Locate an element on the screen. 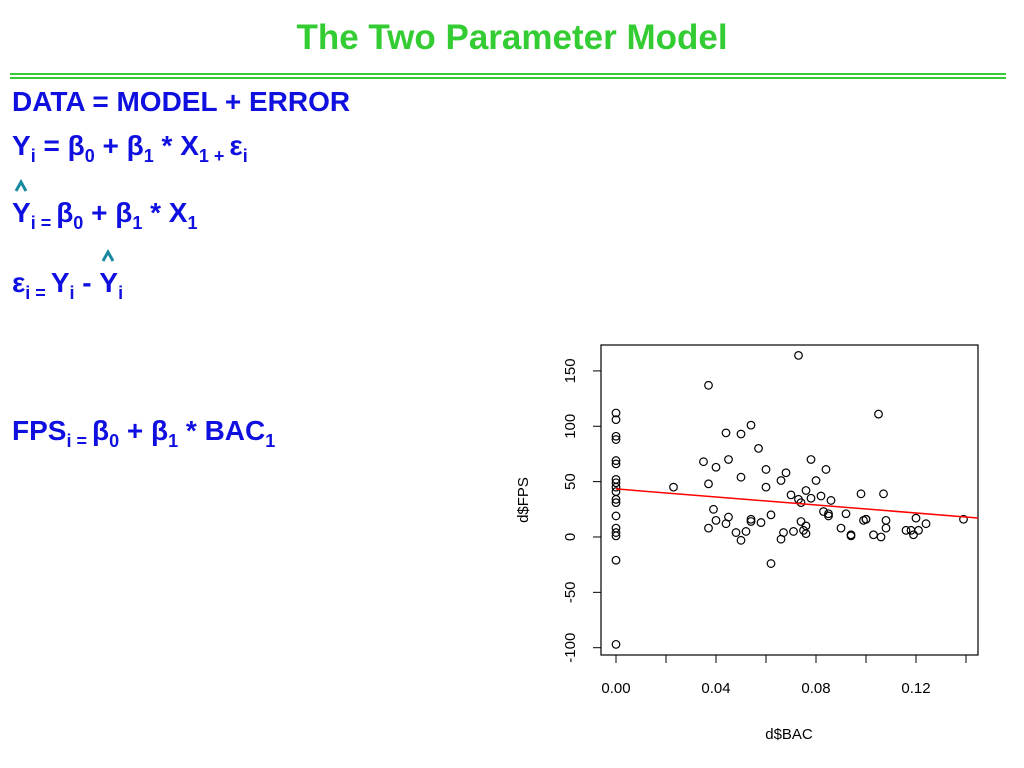  y-tick-label: 50 is located at coordinates (570, 481).